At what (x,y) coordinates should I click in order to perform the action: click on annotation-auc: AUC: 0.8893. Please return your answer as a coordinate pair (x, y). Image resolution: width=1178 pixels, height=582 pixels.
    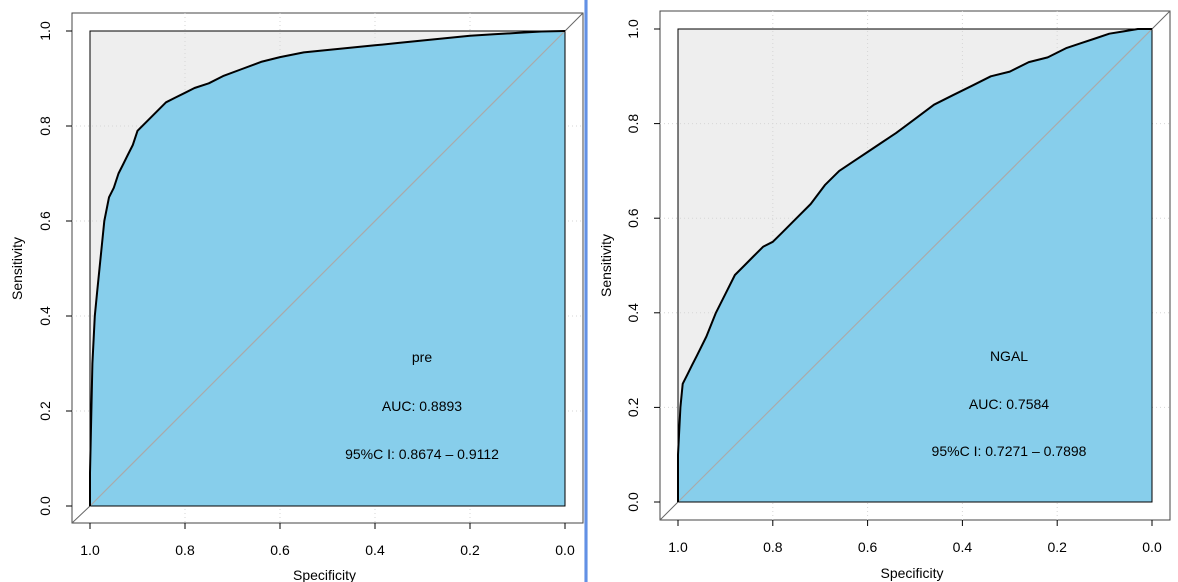
    Looking at the image, I should click on (422, 406).